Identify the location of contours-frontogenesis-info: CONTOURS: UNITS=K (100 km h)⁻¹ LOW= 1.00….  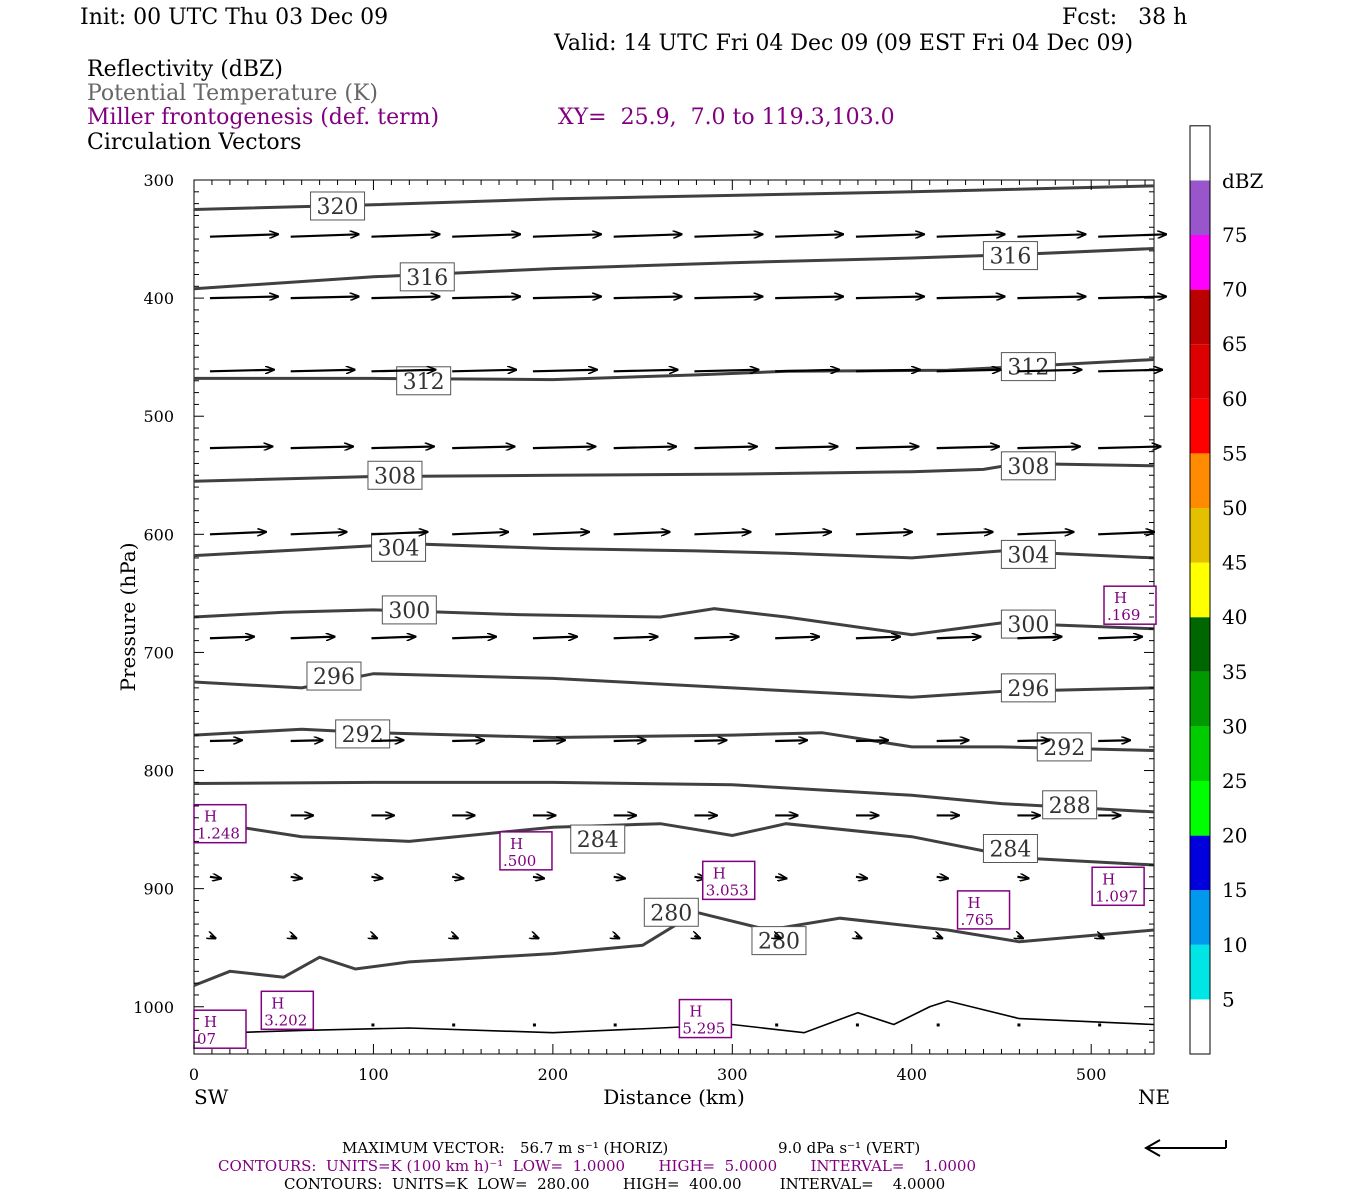
(597, 1166).